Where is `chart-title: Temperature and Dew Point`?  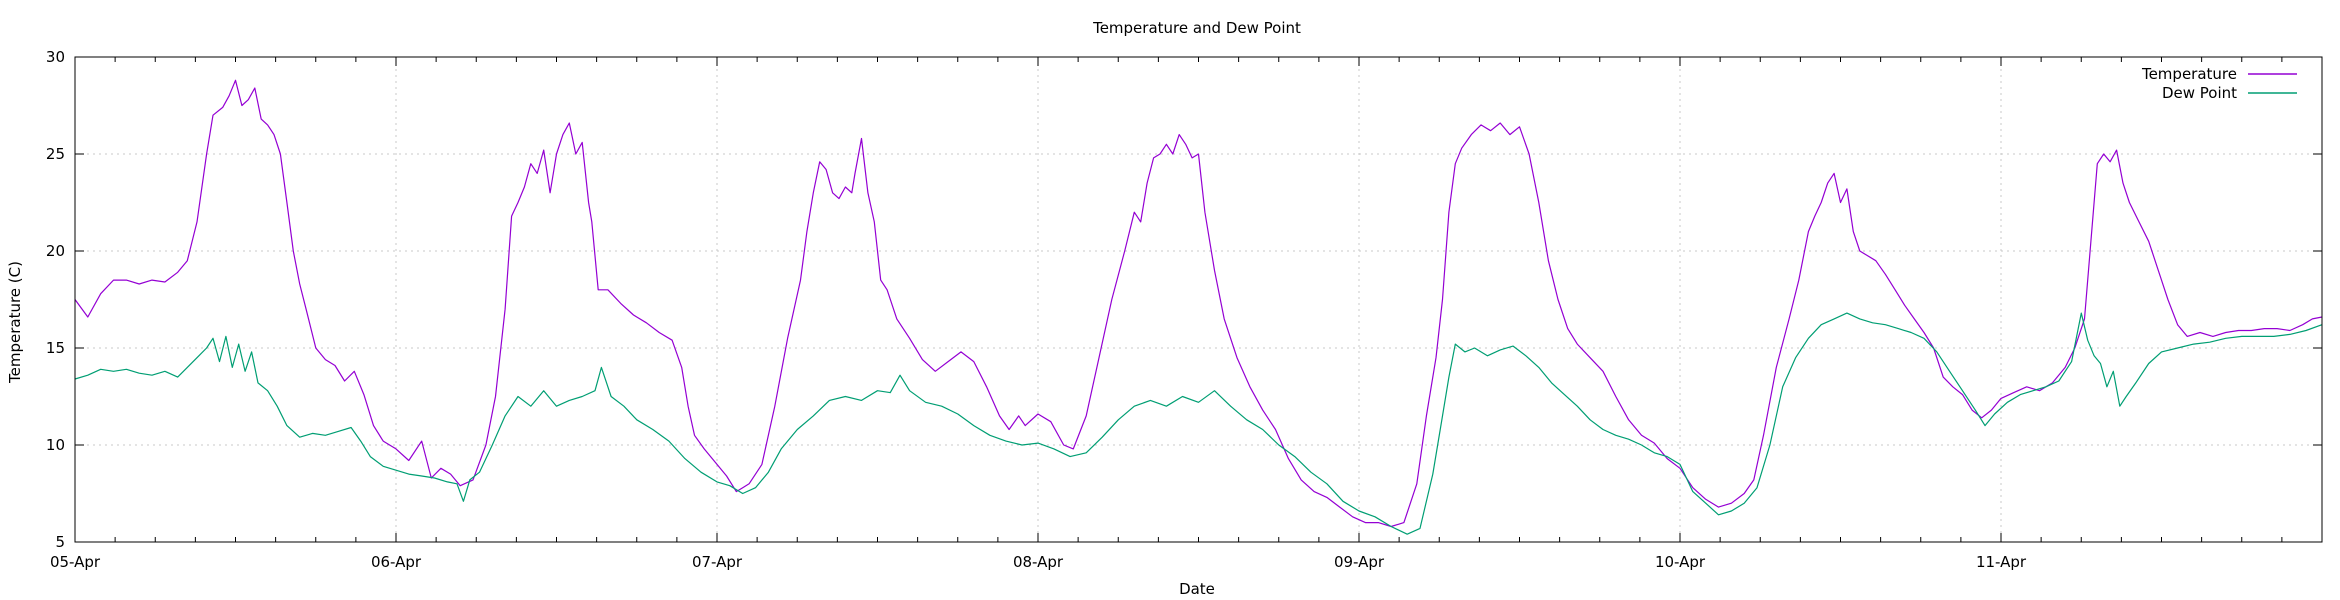 chart-title: Temperature and Dew Point is located at coordinates (1196, 28).